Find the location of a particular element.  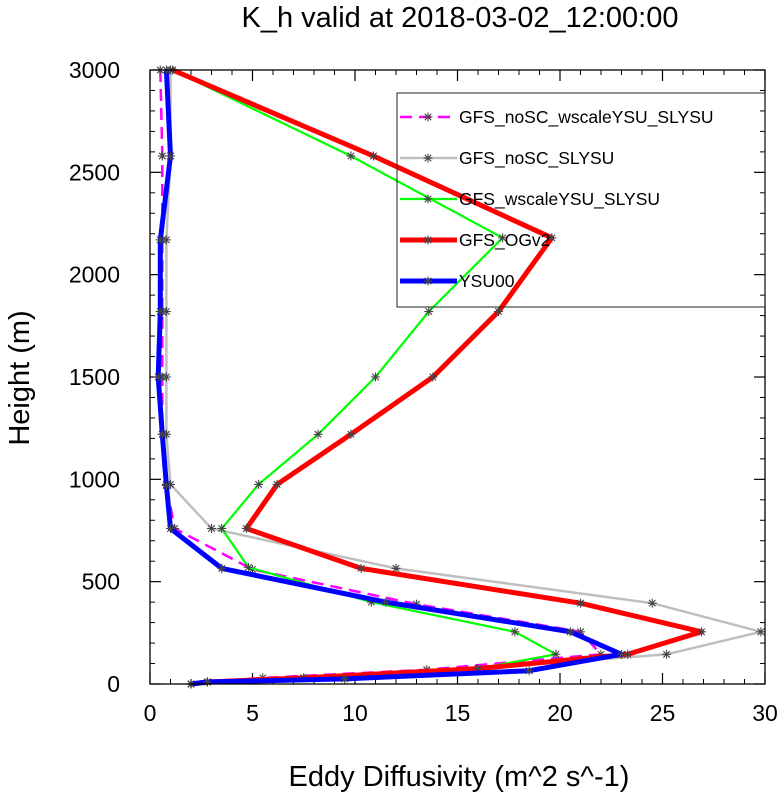

legend-item: GFS_noSC_SLYSU is located at coordinates (507, 158).